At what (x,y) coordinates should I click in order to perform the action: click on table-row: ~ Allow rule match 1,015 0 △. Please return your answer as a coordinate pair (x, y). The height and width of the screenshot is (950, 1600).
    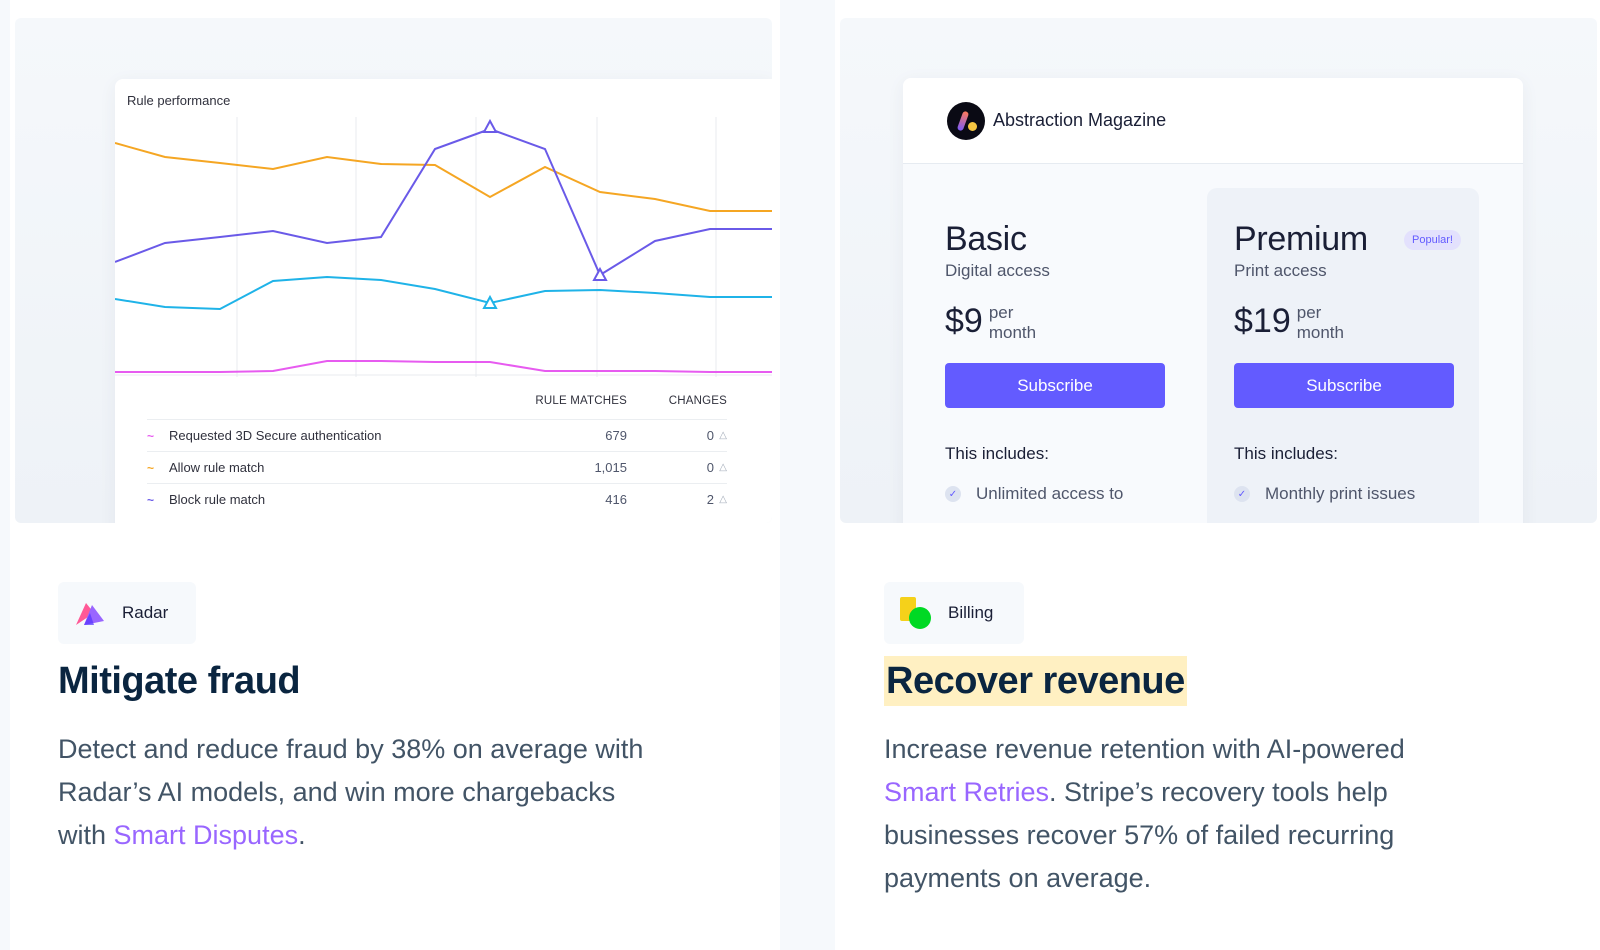
    Looking at the image, I should click on (437, 467).